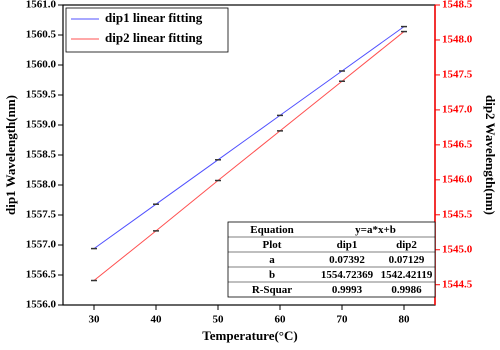 The width and height of the screenshot is (500, 350). What do you see at coordinates (272, 260) in the screenshot?
I see `table-cell: a` at bounding box center [272, 260].